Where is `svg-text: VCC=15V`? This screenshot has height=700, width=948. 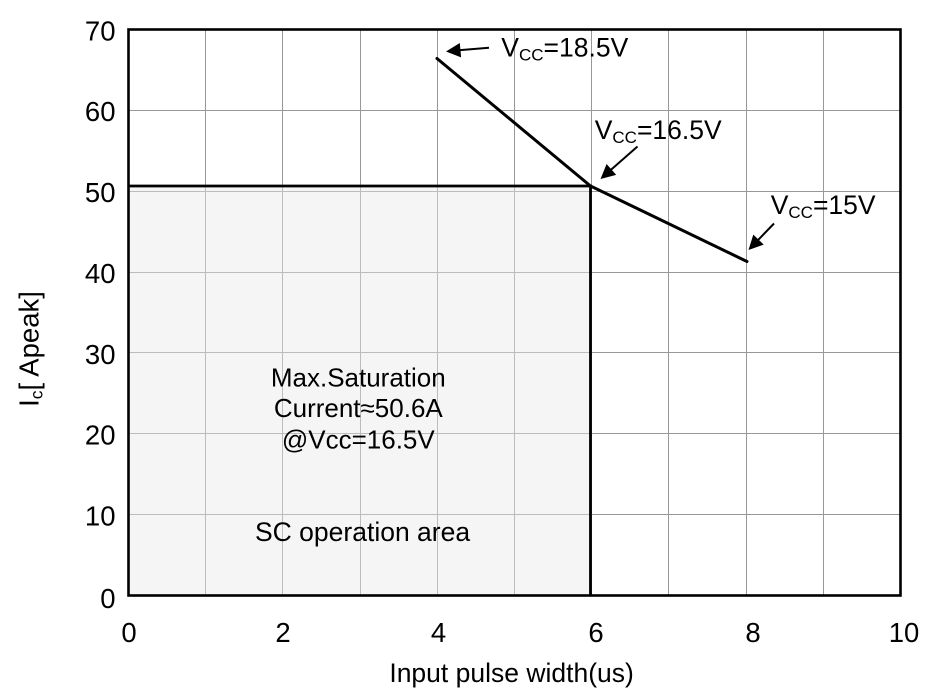 svg-text: VCC=15V is located at coordinates (823, 206).